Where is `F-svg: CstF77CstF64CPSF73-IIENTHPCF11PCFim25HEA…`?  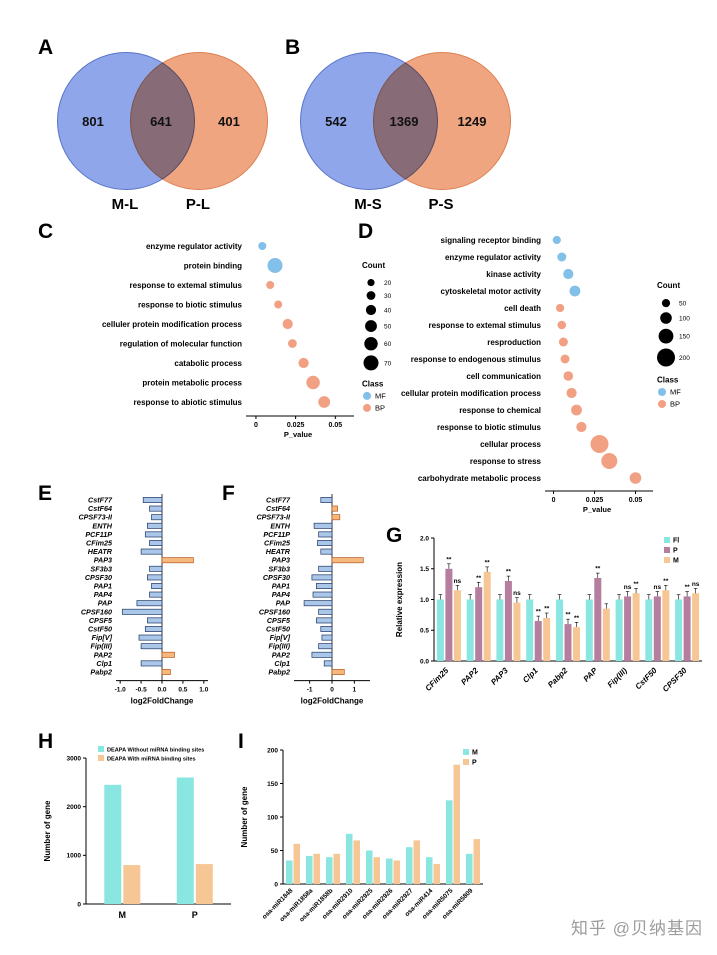
F-svg: CstF77CstF64CPSF73-IIENTHPCF11PCFim25HEA… is located at coordinates (313, 599).